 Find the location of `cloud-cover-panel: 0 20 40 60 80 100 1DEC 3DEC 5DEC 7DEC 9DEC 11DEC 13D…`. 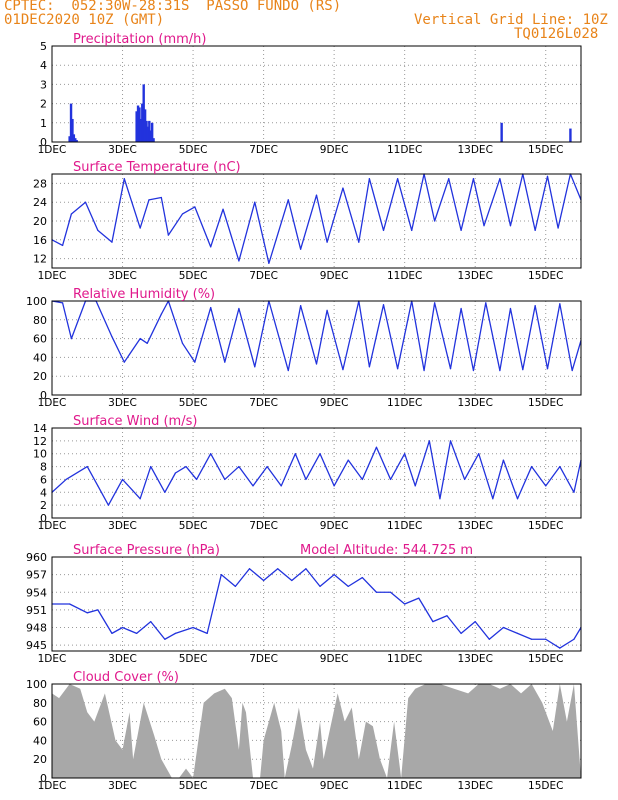

cloud-cover-panel: 0 20 40 60 80 100 1DEC 3DEC 5DEC 7DEC 9DEC 11DEC 13D… is located at coordinates (304, 731).